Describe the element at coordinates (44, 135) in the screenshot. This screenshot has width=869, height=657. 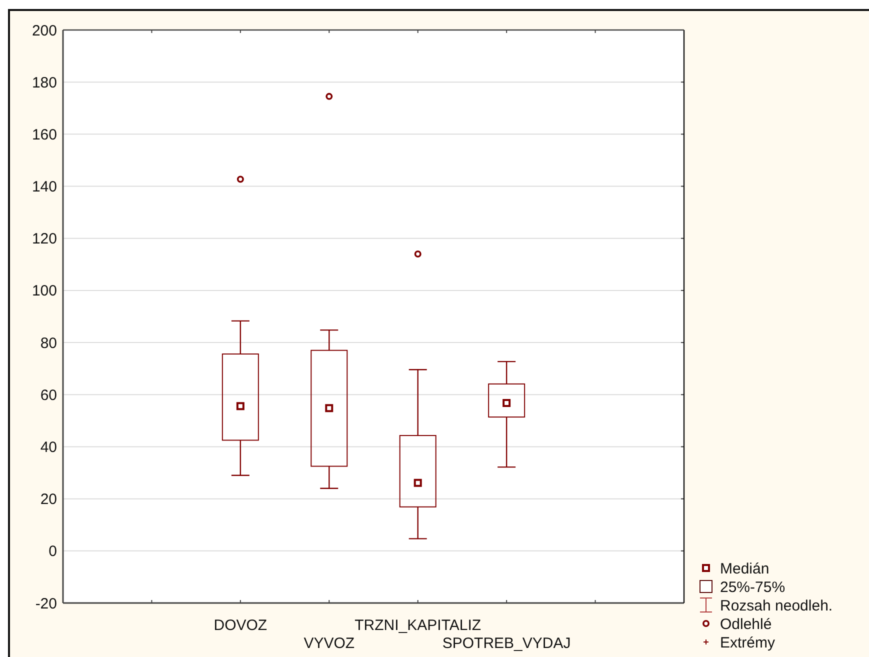
I see `y-tick-label: 160` at that location.